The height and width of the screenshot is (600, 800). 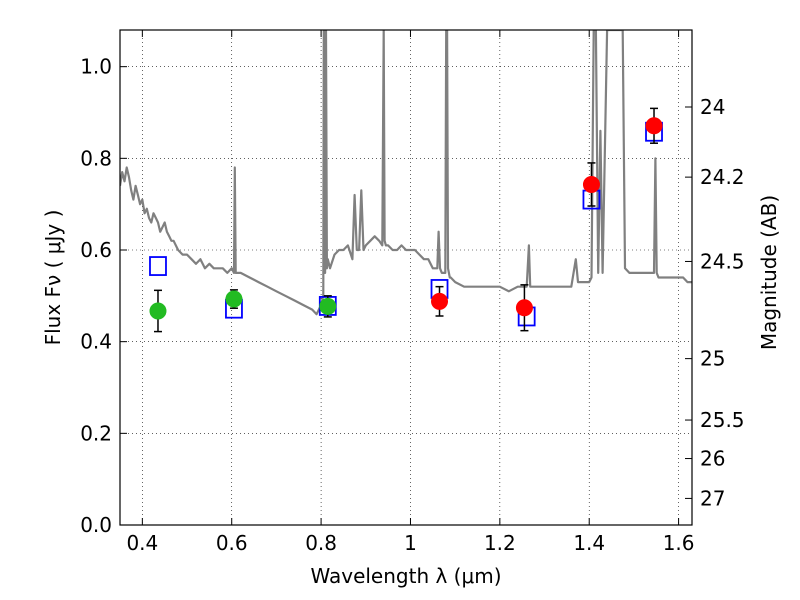 I want to click on x-axis-label: Wavelength λ (μm), so click(x=405, y=576).